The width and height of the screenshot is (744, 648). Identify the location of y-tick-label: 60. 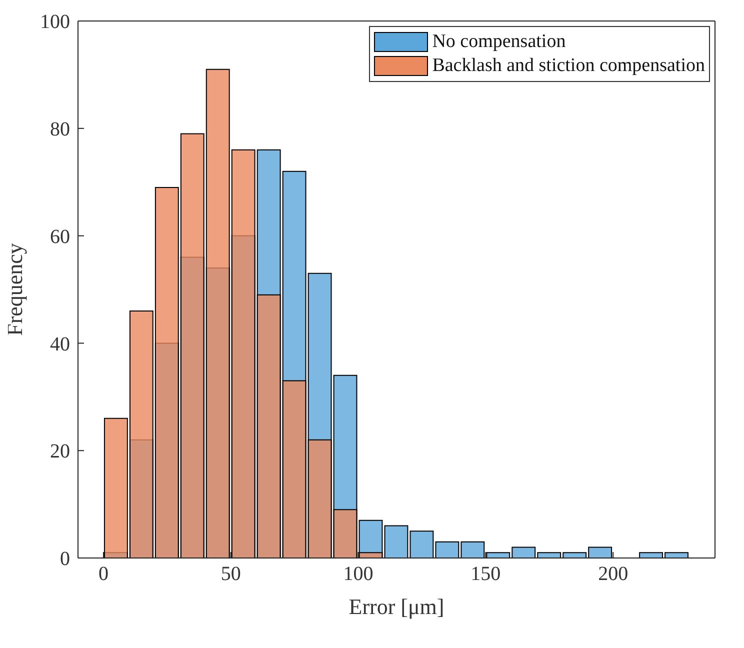
(60, 237).